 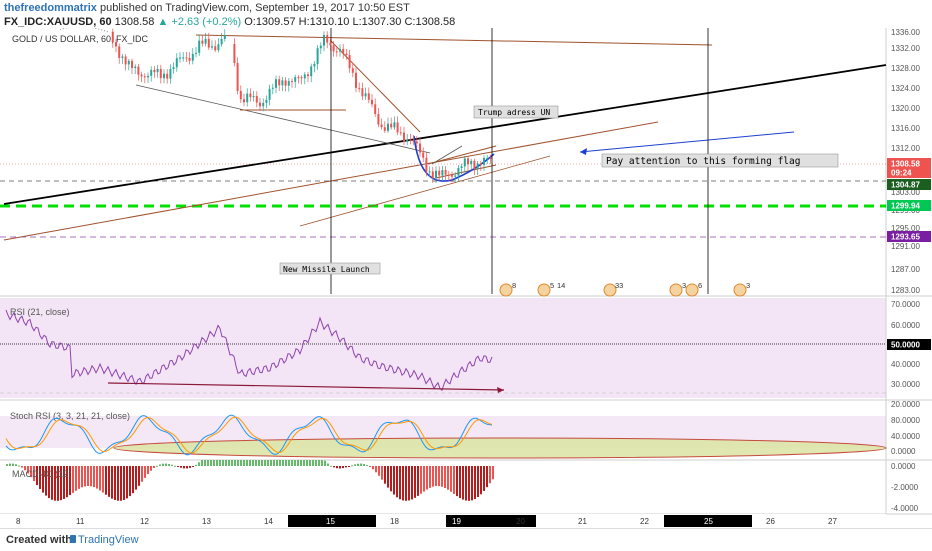 What do you see at coordinates (624, 289) in the screenshot?
I see `event-badges: 8 5 14 33 3 6 3` at bounding box center [624, 289].